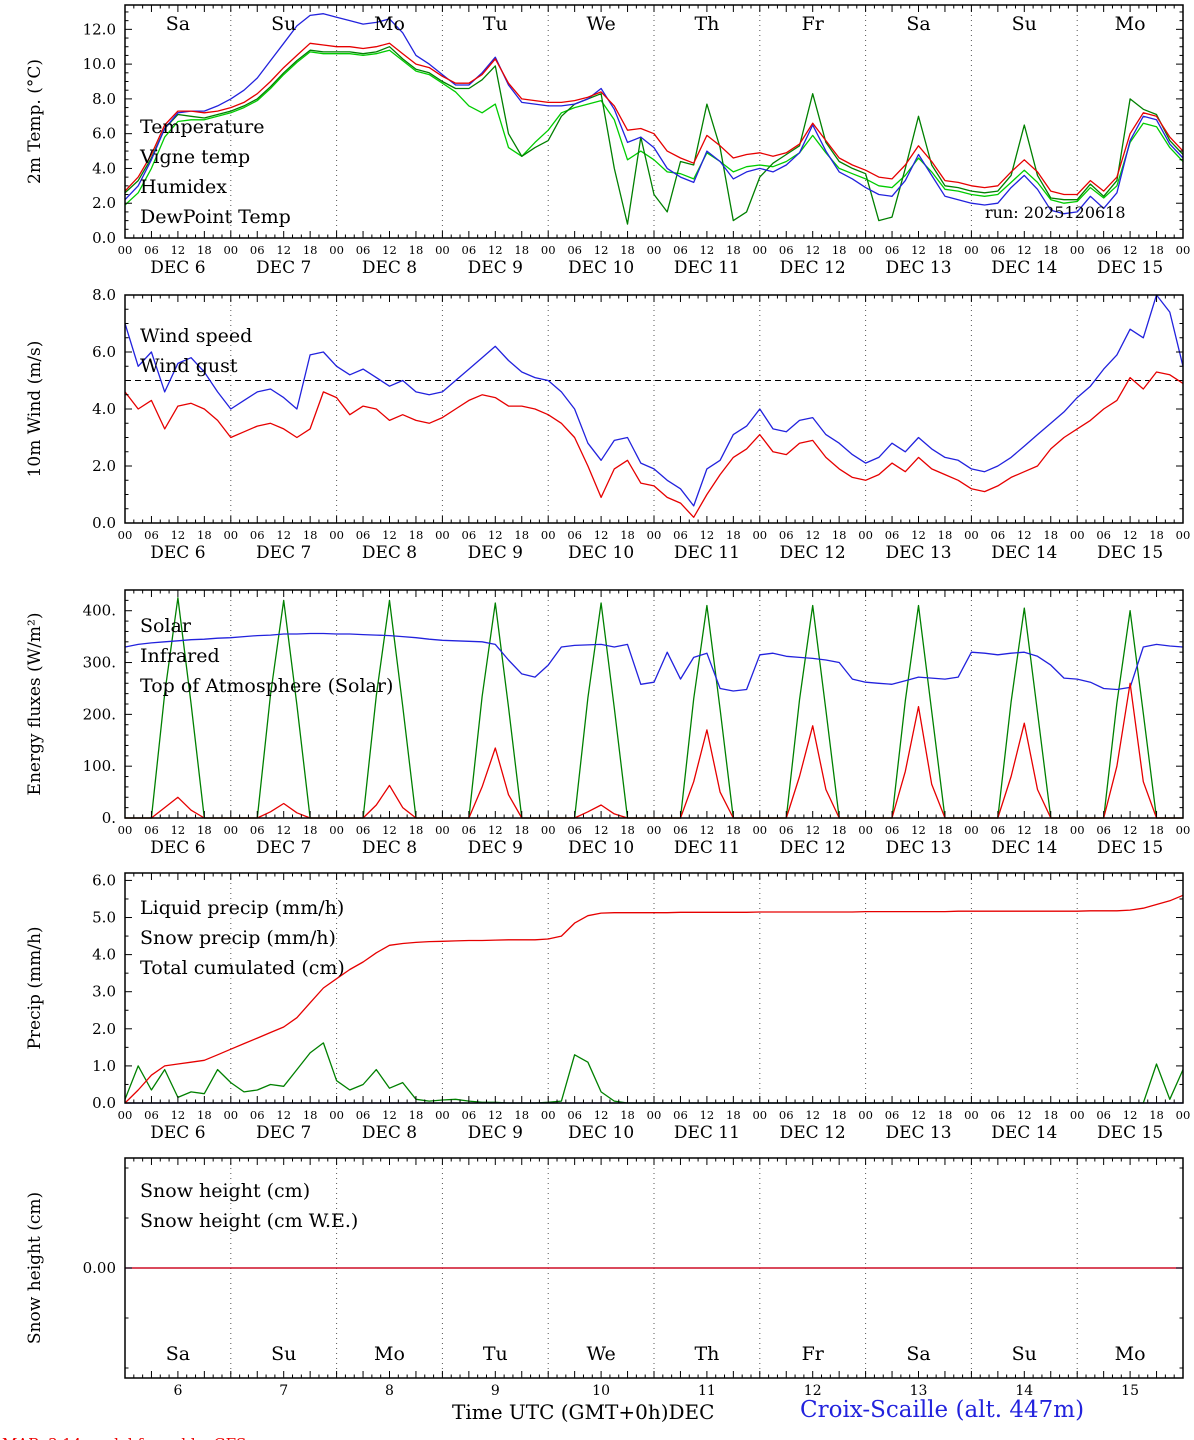 Image resolution: width=1194 pixels, height=1440 pixels. I want to click on day-label: DEC 6, so click(177, 1133).